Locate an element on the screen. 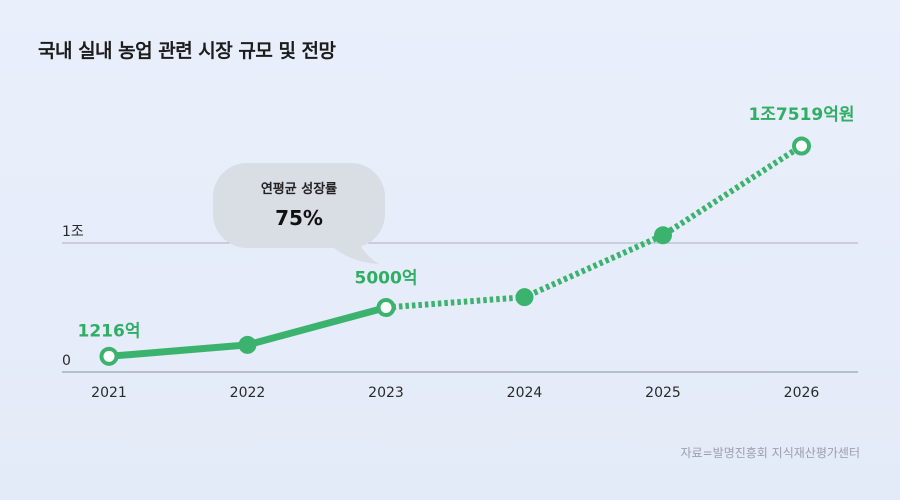 This screenshot has height=500, width=900. y-tick-label: 0 is located at coordinates (66, 361).